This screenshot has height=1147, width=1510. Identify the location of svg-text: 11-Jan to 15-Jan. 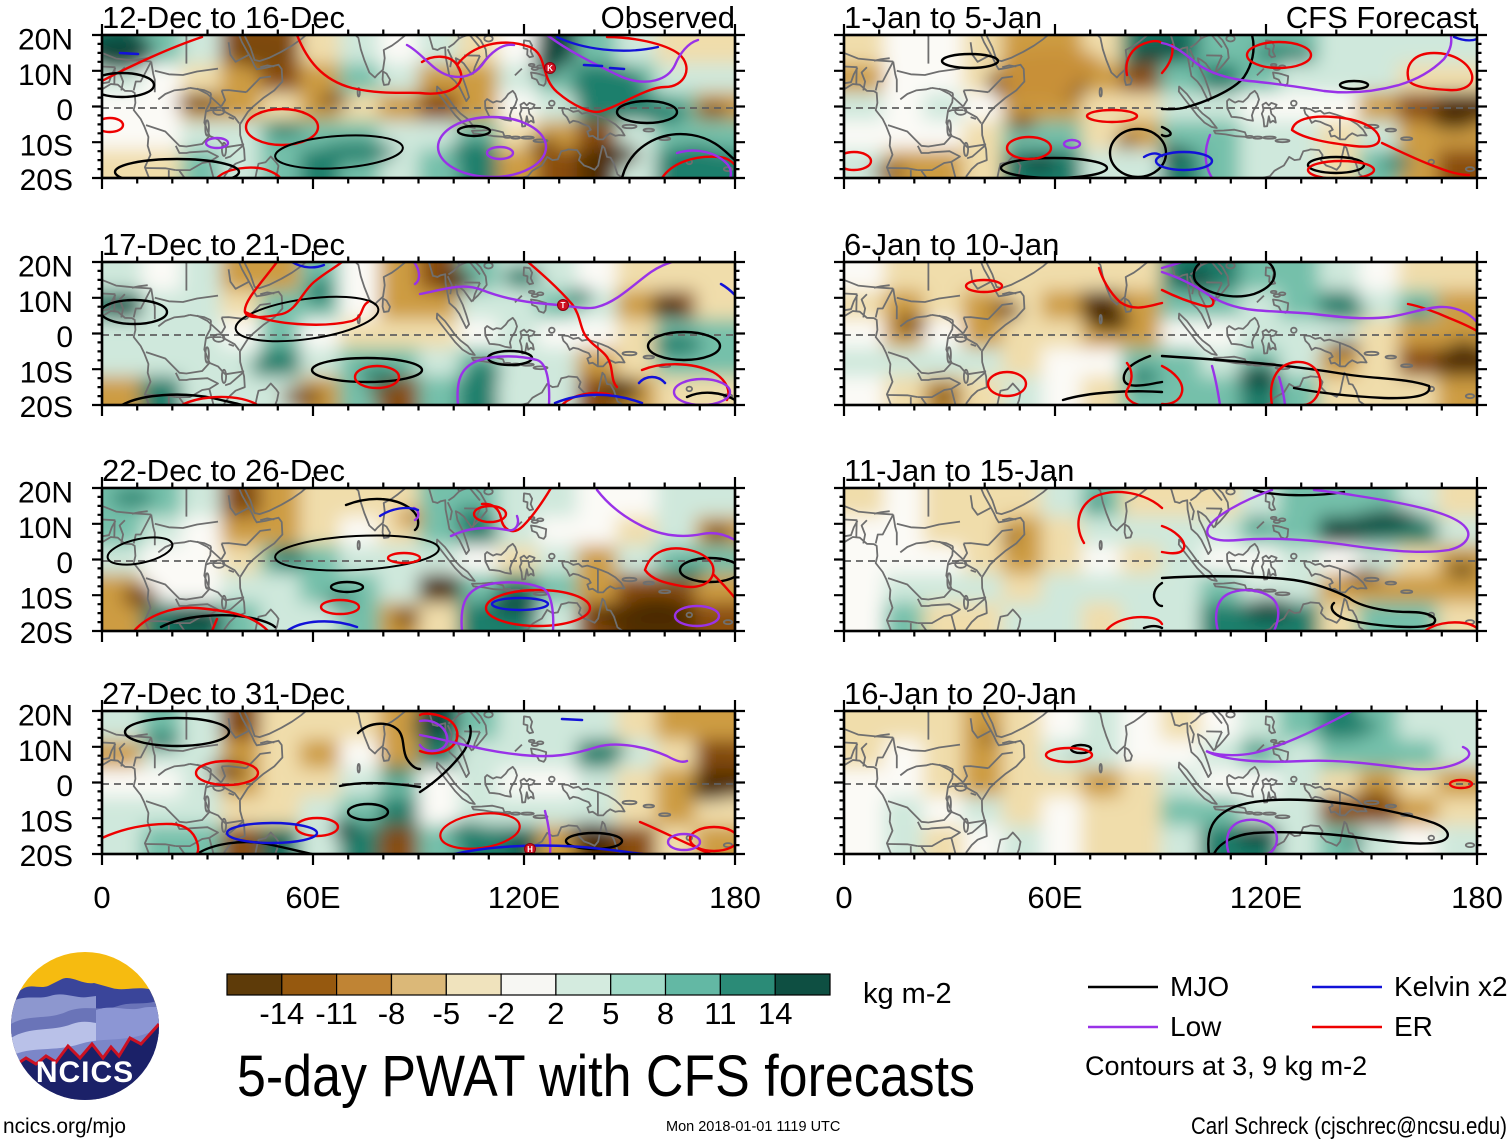
(959, 470).